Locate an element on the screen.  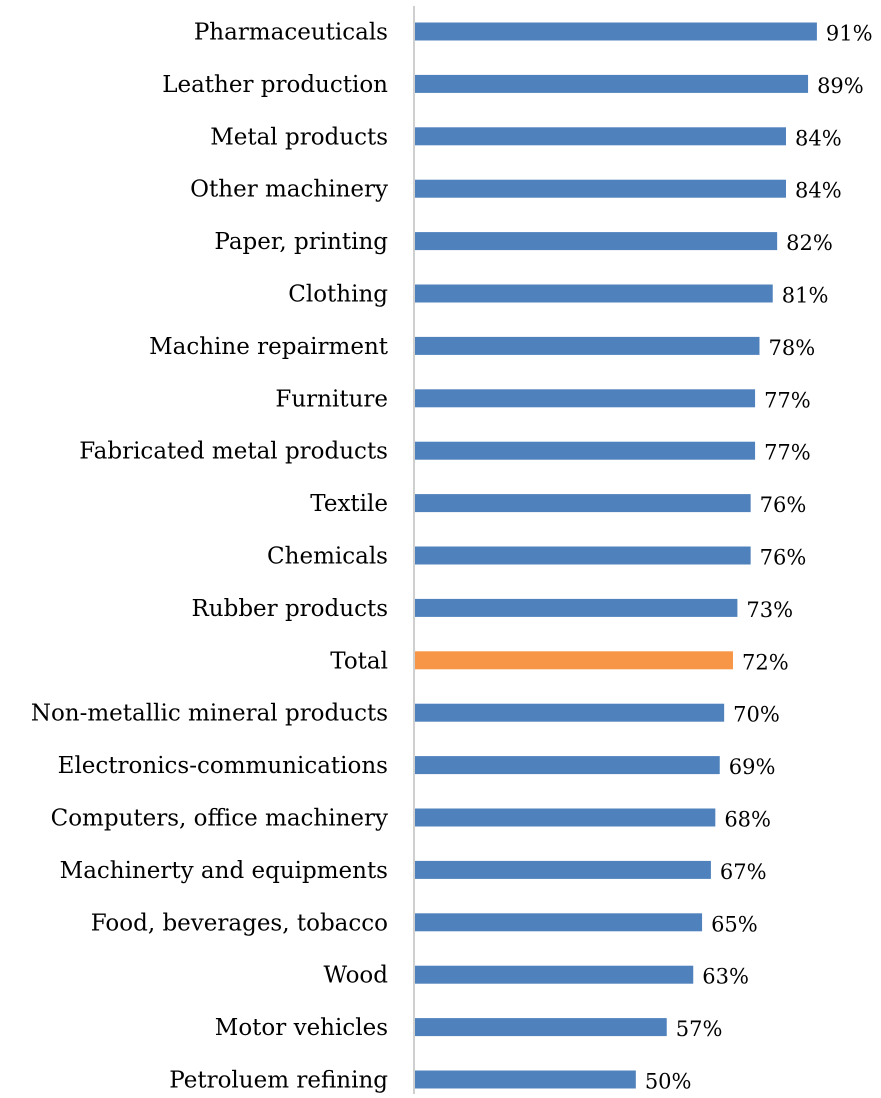
value-label-rubber-products: 73% is located at coordinates (769, 610).